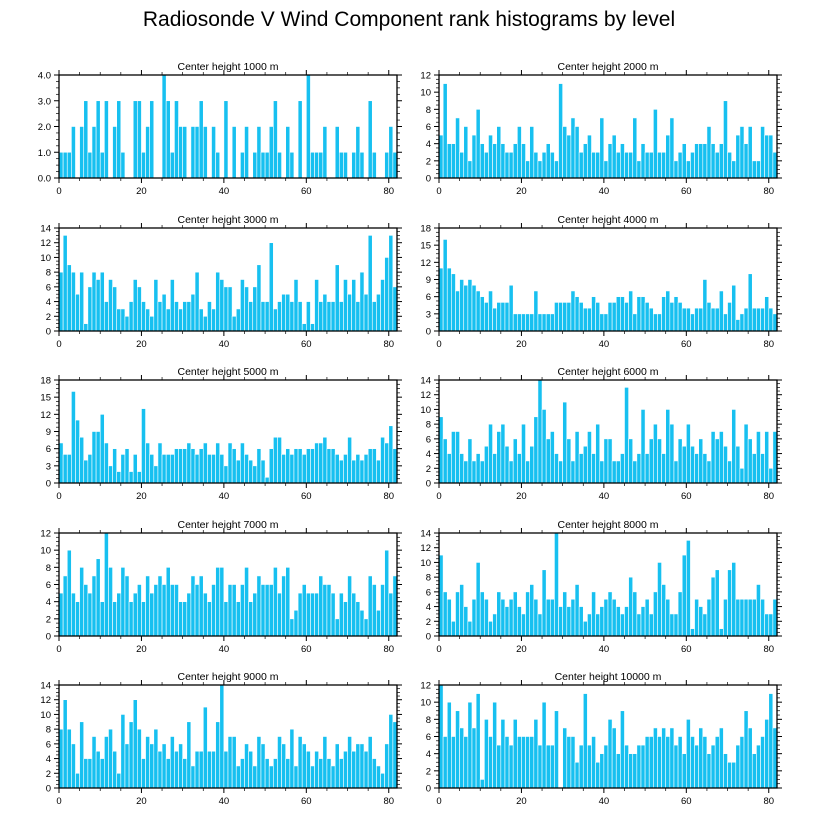 The height and width of the screenshot is (824, 818). I want to click on histogram-panel: Center height 7000 m 0 20 40 60 80 0 2 4 6 8 10 12, so click(221, 587).